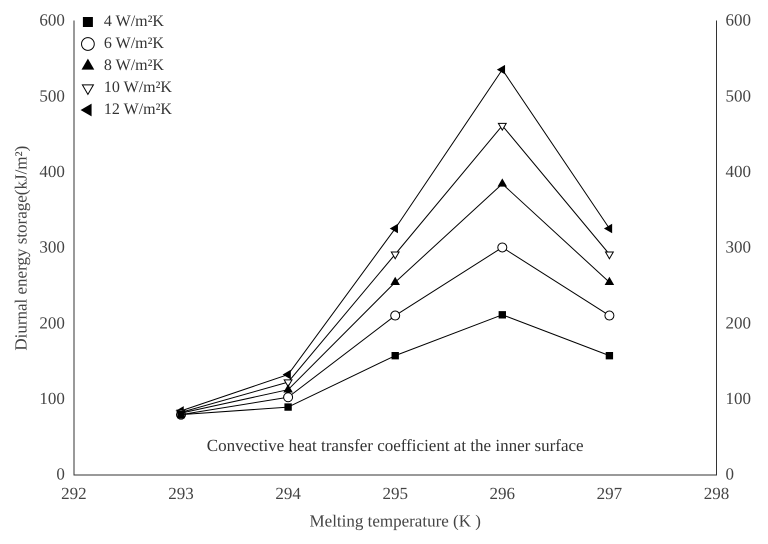  I want to click on legend-label: 4 W/m²K, so click(134, 21).